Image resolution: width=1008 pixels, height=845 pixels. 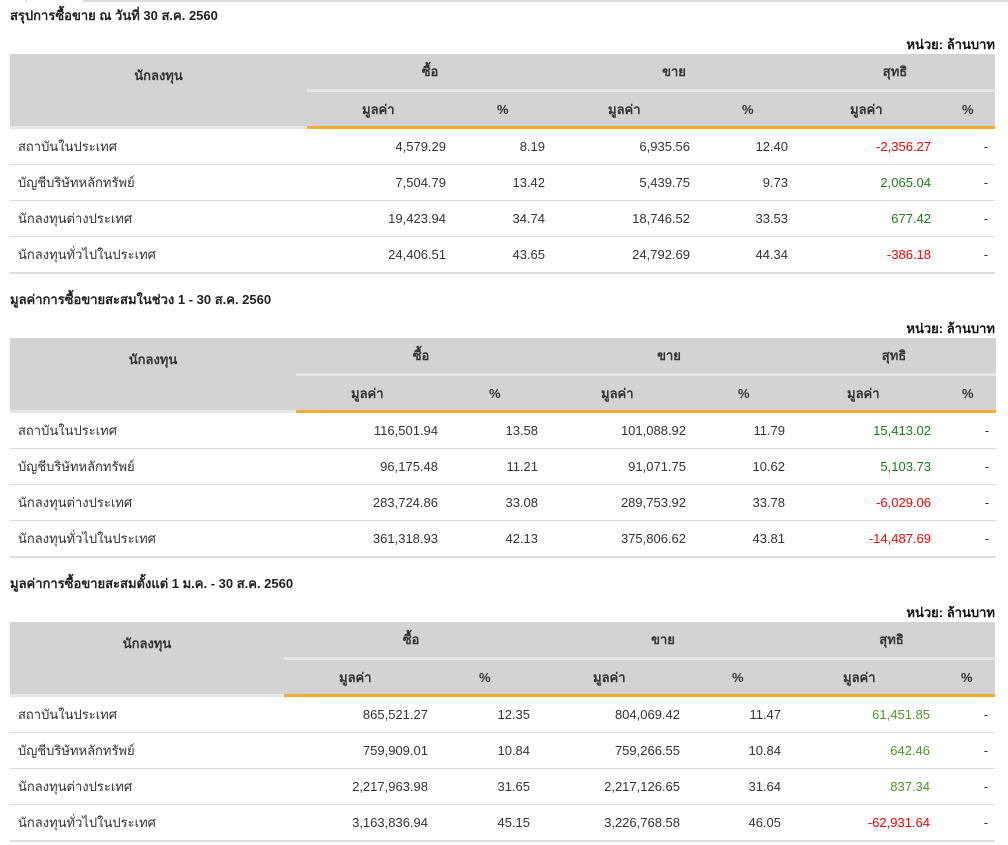 What do you see at coordinates (878, 218) in the screenshot?
I see `net-value: 677.42` at bounding box center [878, 218].